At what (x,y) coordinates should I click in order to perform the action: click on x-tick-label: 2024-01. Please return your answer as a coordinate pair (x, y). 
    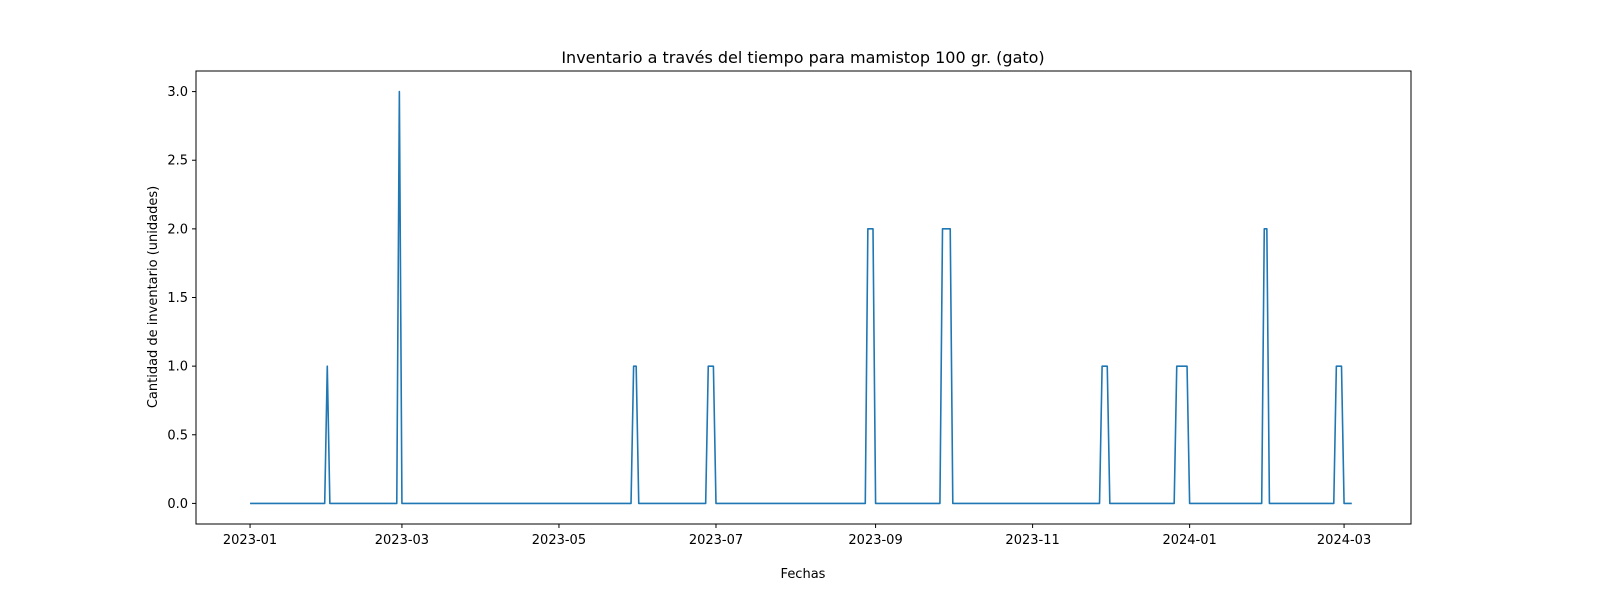
    Looking at the image, I should click on (1189, 540).